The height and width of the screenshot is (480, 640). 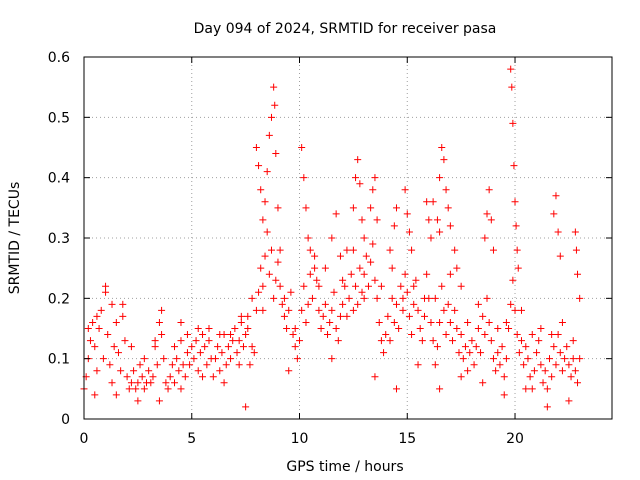 I want to click on y-tick-label: 0.2, so click(x=59, y=299).